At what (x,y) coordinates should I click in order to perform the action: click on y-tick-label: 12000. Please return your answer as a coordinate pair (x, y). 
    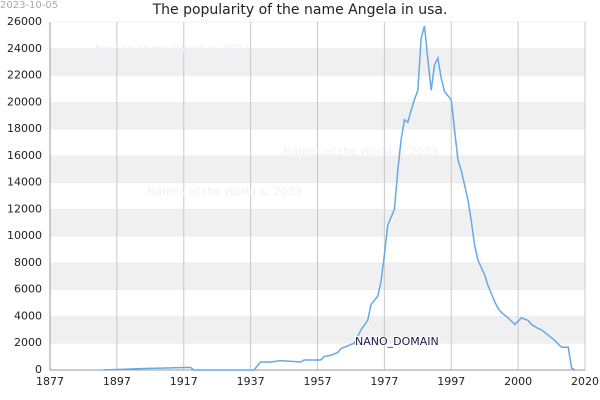
    Looking at the image, I should click on (24, 208).